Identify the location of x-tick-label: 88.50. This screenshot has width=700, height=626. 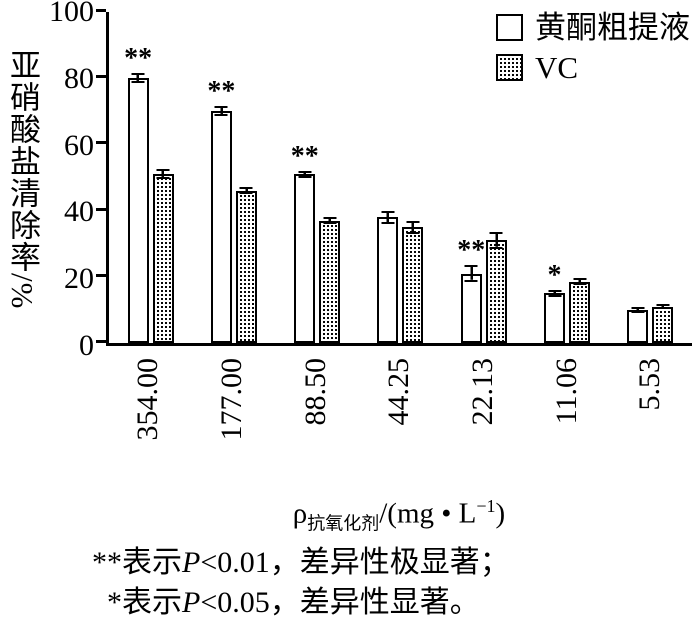
(315, 392).